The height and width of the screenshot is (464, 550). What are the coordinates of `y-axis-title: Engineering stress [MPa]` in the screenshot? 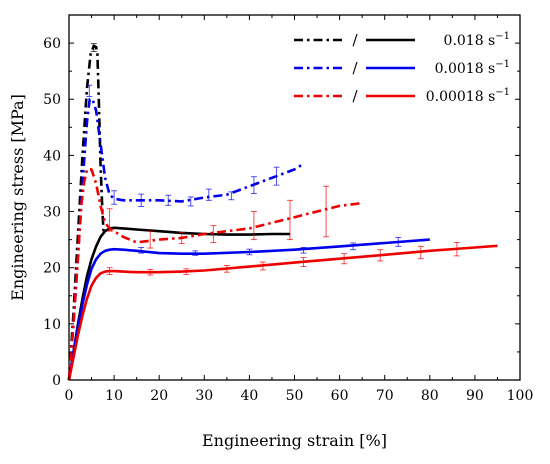 It's located at (17, 197).